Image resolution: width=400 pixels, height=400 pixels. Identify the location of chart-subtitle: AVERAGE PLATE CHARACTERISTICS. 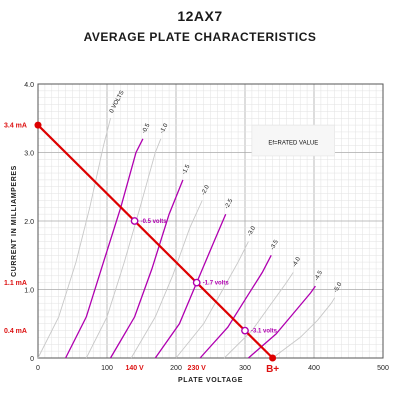
(200, 37).